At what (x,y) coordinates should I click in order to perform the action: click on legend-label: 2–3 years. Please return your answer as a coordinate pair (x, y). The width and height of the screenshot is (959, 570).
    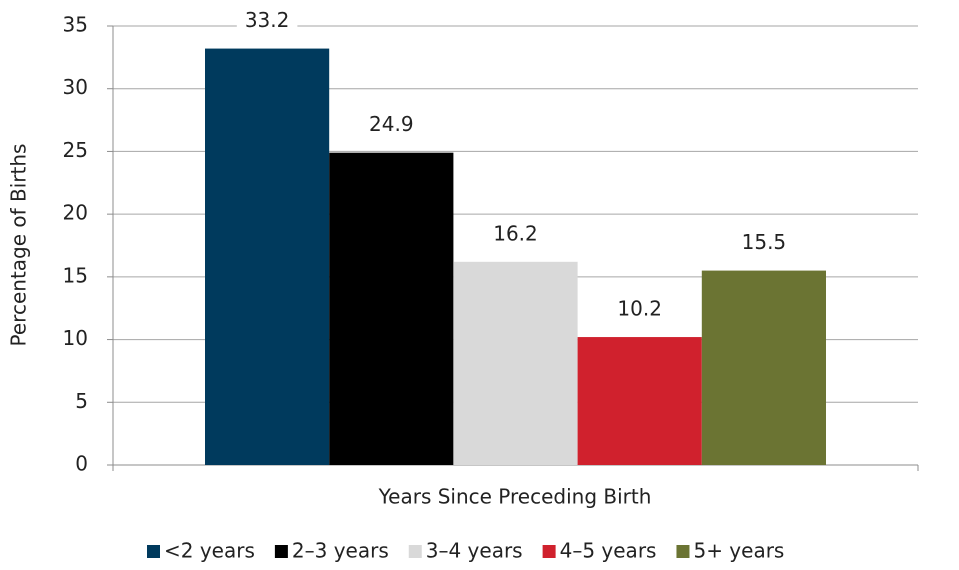
    Looking at the image, I should click on (340, 551).